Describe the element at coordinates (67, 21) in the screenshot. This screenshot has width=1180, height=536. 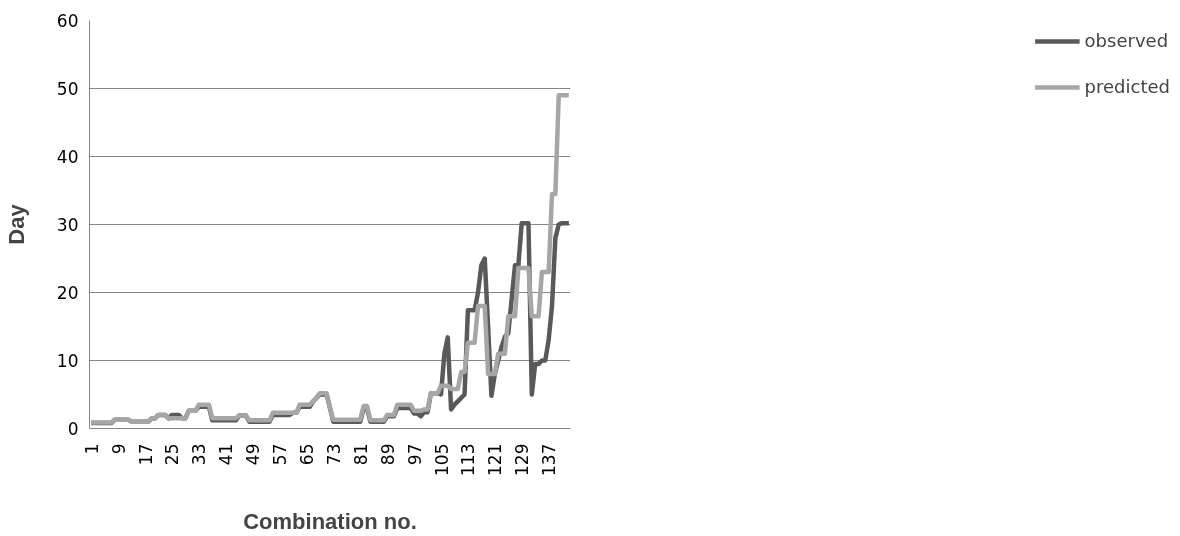
I see `y-tick-label: 60` at that location.